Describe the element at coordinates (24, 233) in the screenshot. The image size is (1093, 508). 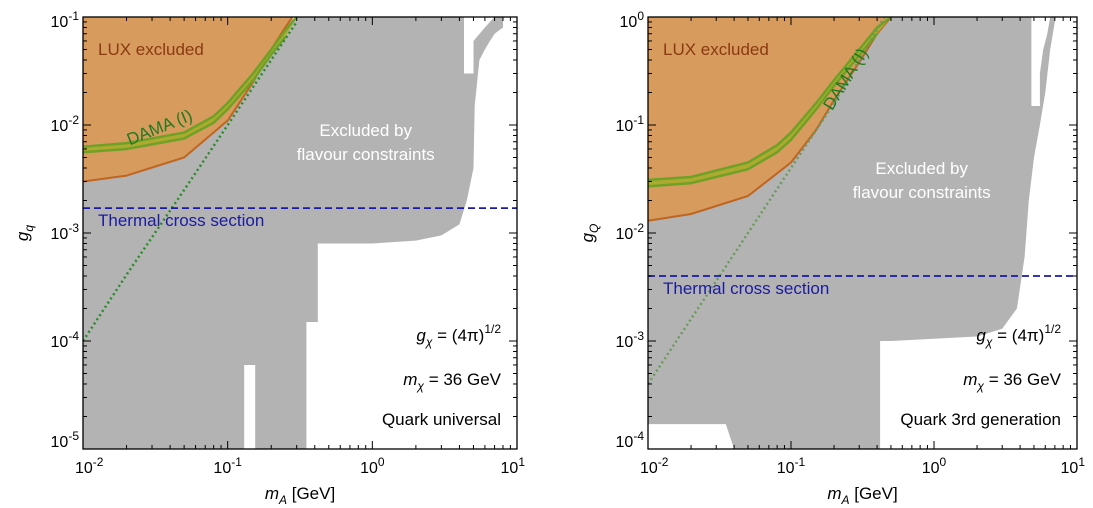
I see `y-axis-label: gq` at that location.